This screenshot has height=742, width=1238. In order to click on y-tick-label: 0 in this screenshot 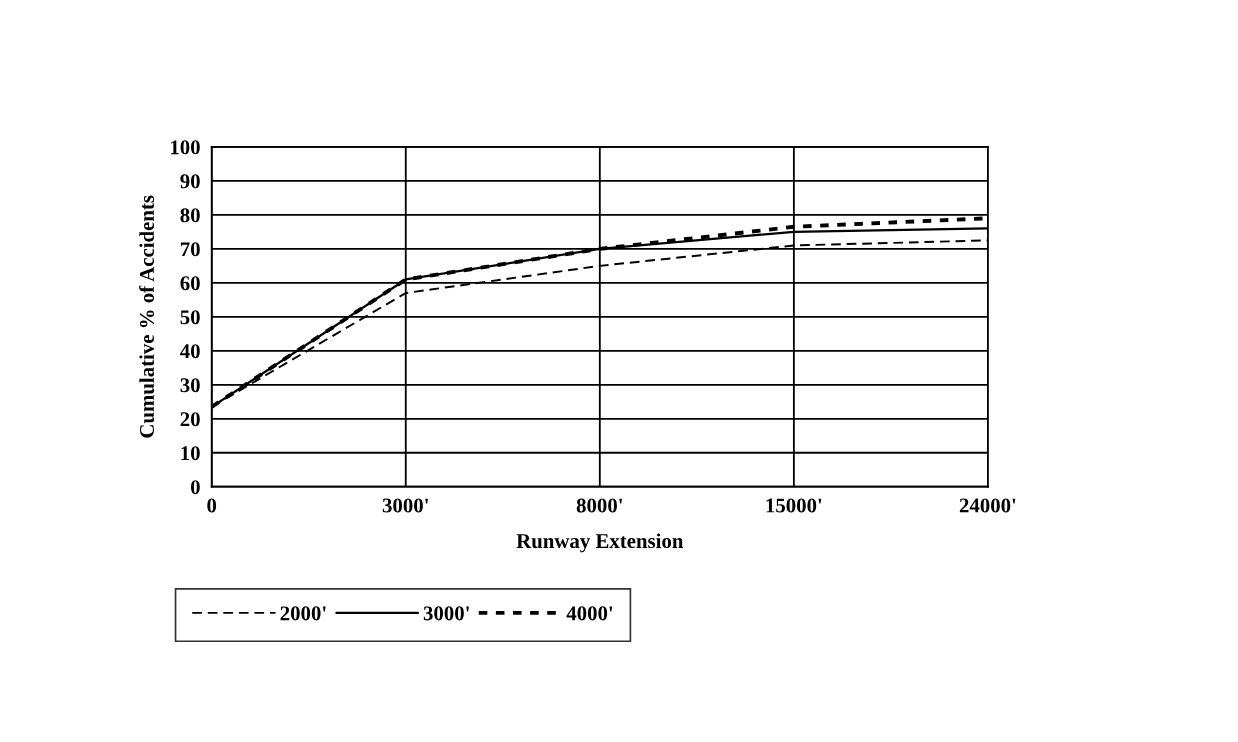, I will do `click(195, 487)`.